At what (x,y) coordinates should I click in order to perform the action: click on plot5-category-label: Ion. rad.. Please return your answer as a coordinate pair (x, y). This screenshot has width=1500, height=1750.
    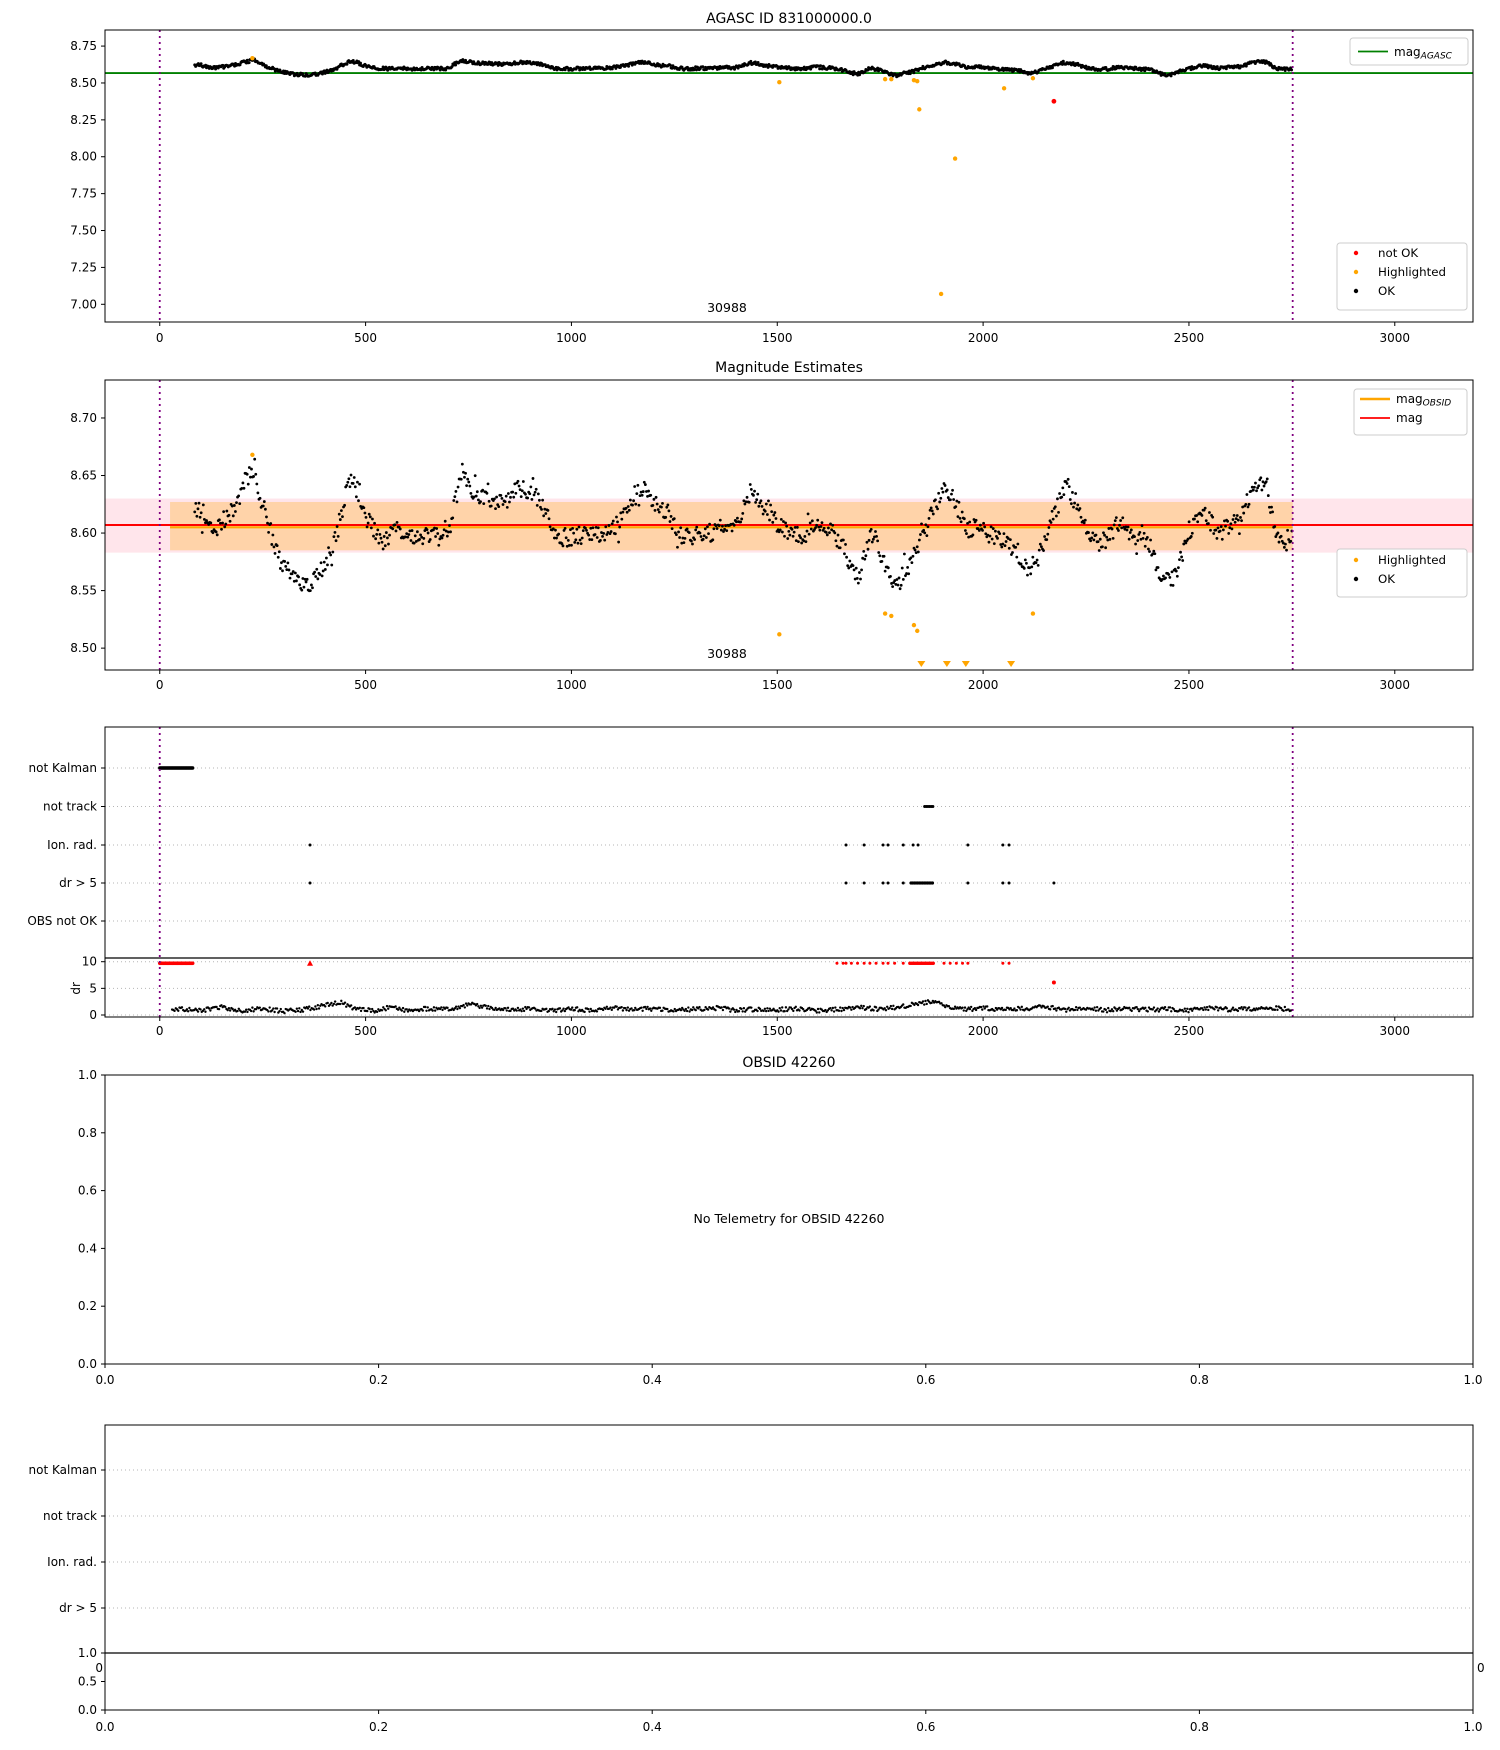
    Looking at the image, I should click on (72, 1562).